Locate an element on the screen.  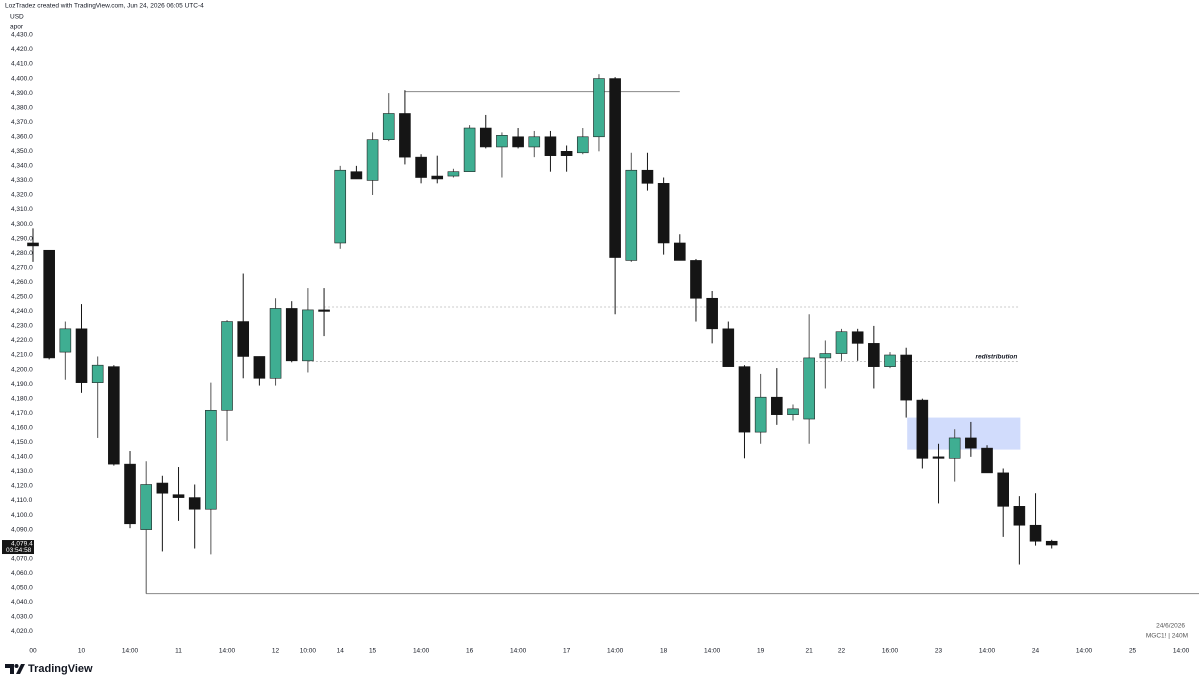
x-tick-label: 18 is located at coordinates (664, 651).